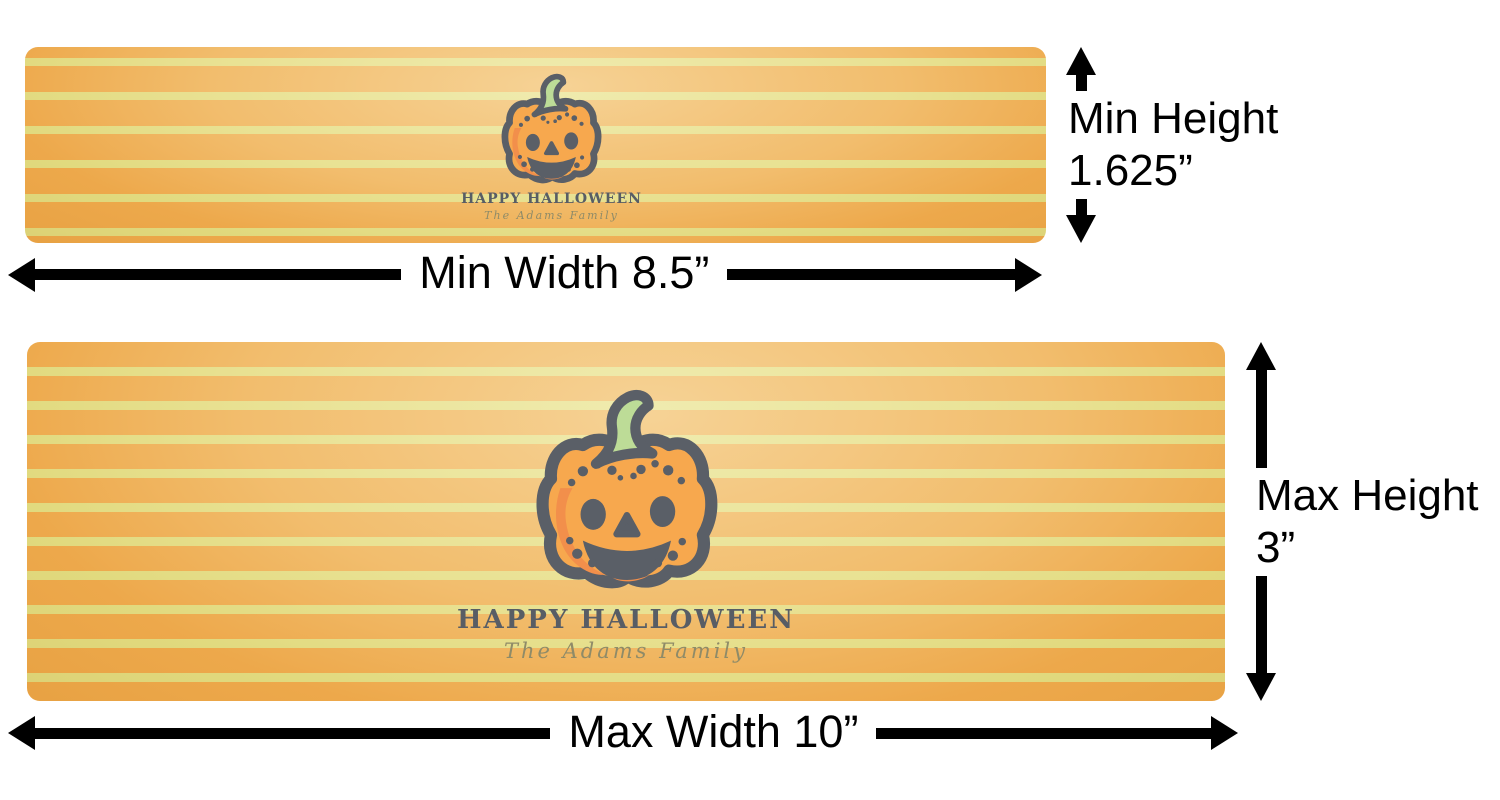  I want to click on min-height-indicator: Min Height 1.625”, so click(1184, 145).